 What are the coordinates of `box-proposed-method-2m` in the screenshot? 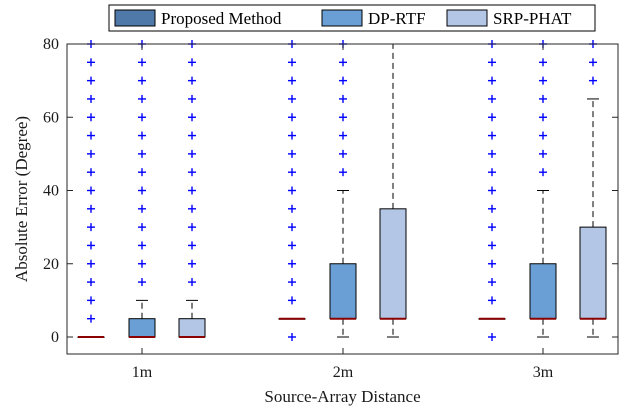 It's located at (292, 190).